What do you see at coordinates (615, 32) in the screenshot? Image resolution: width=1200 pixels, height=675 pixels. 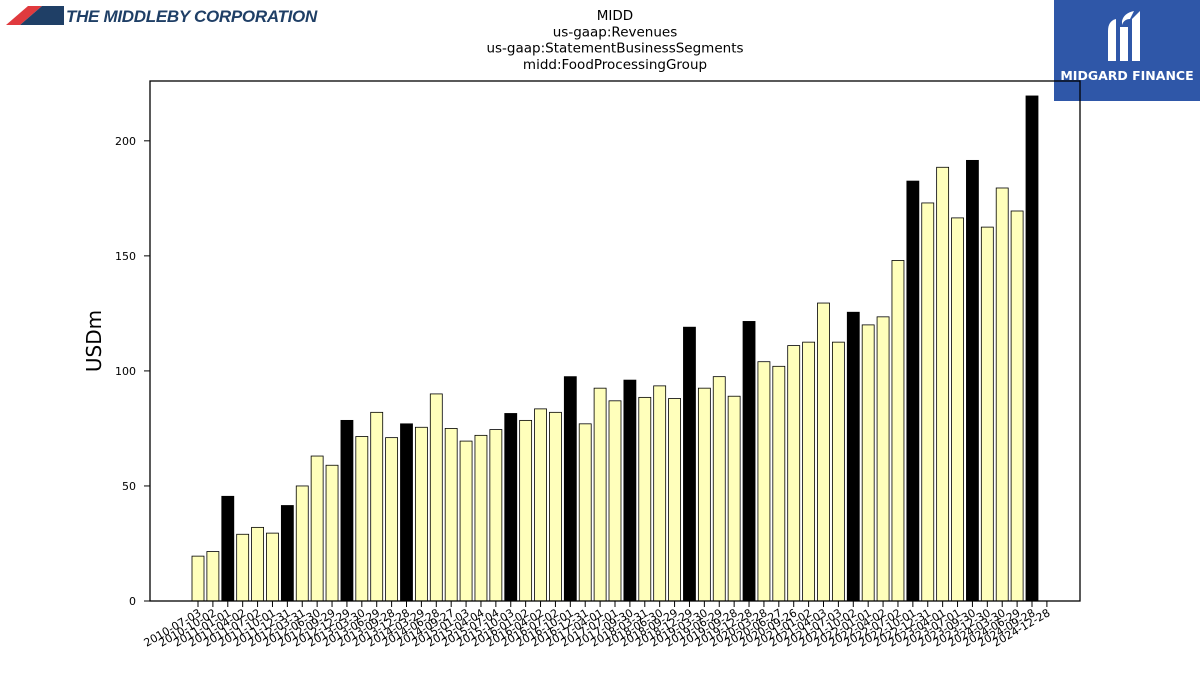 I see `chart-title-line: us-gaap:Revenues` at bounding box center [615, 32].